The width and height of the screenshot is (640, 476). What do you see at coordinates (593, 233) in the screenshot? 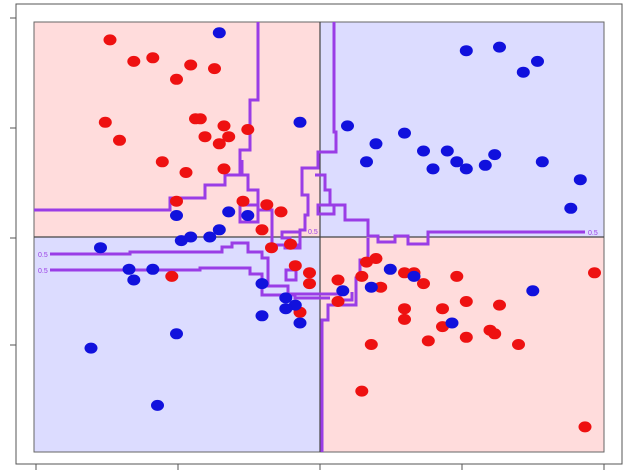
I see `contour-label-right: 0.5` at bounding box center [593, 233].